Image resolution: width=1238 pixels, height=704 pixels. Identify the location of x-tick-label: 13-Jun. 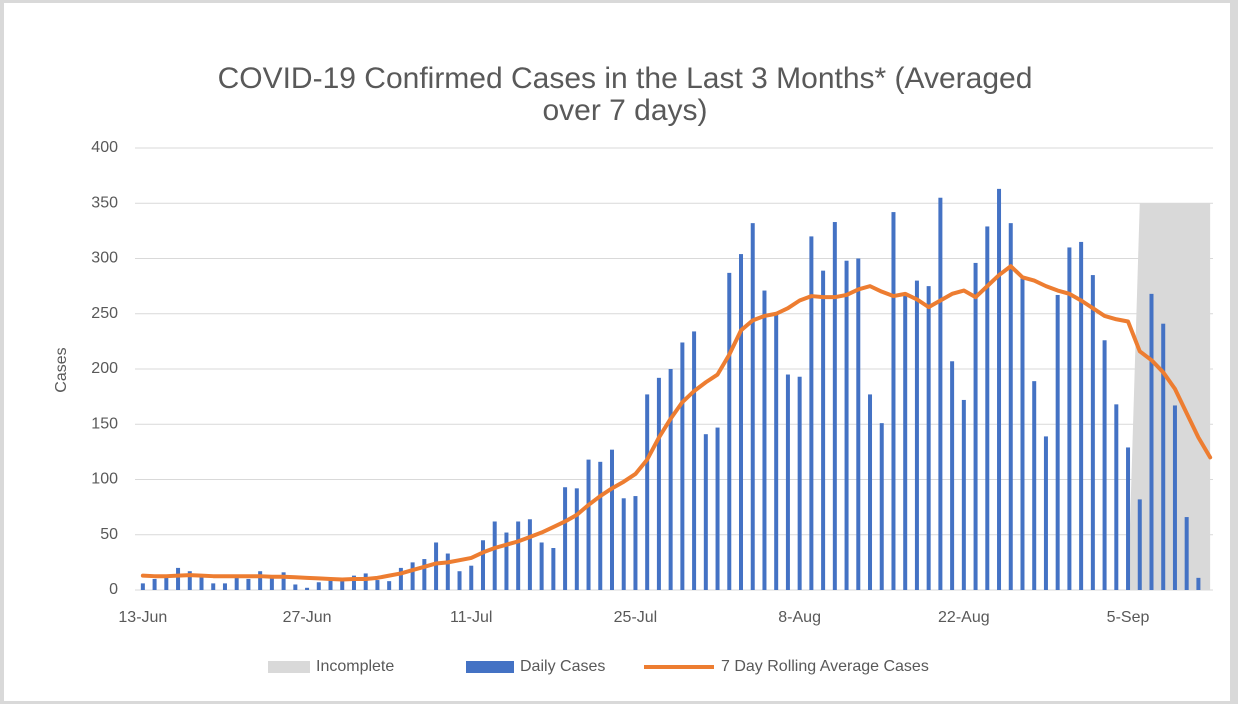
(142, 617).